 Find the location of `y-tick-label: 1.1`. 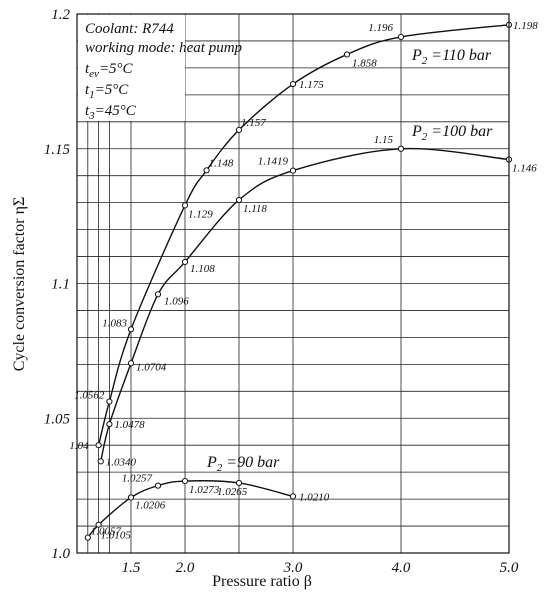

y-tick-label: 1.1 is located at coordinates (60, 285).